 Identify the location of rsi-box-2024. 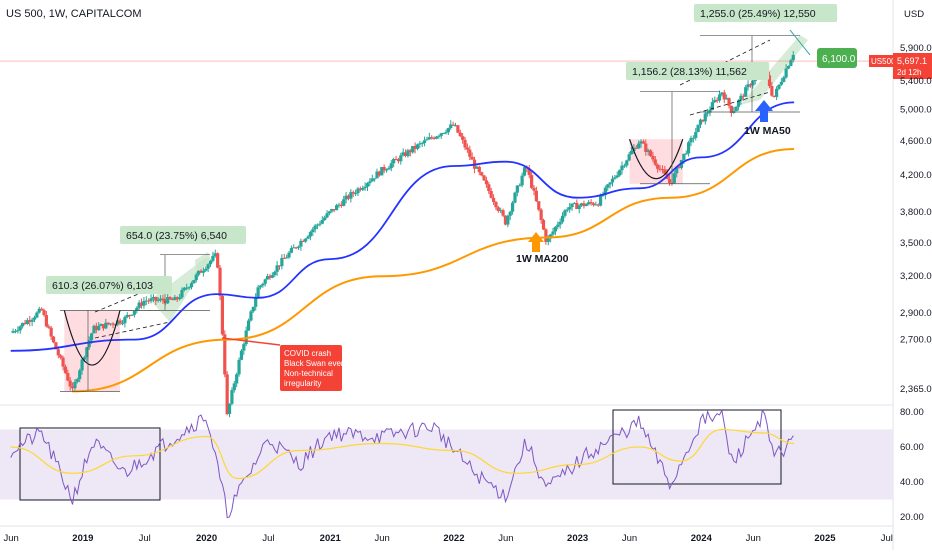
(697, 447).